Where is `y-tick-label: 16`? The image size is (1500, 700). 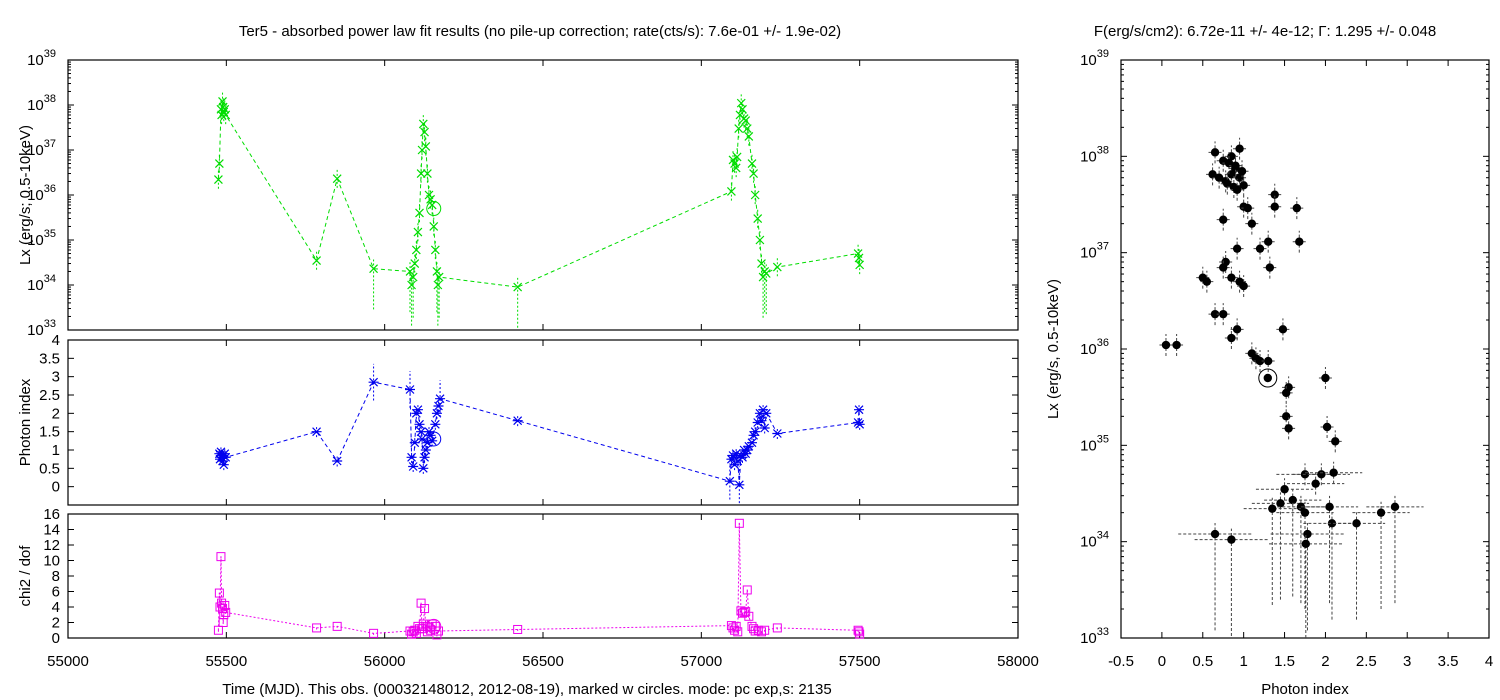
y-tick-label: 16 is located at coordinates (51, 514).